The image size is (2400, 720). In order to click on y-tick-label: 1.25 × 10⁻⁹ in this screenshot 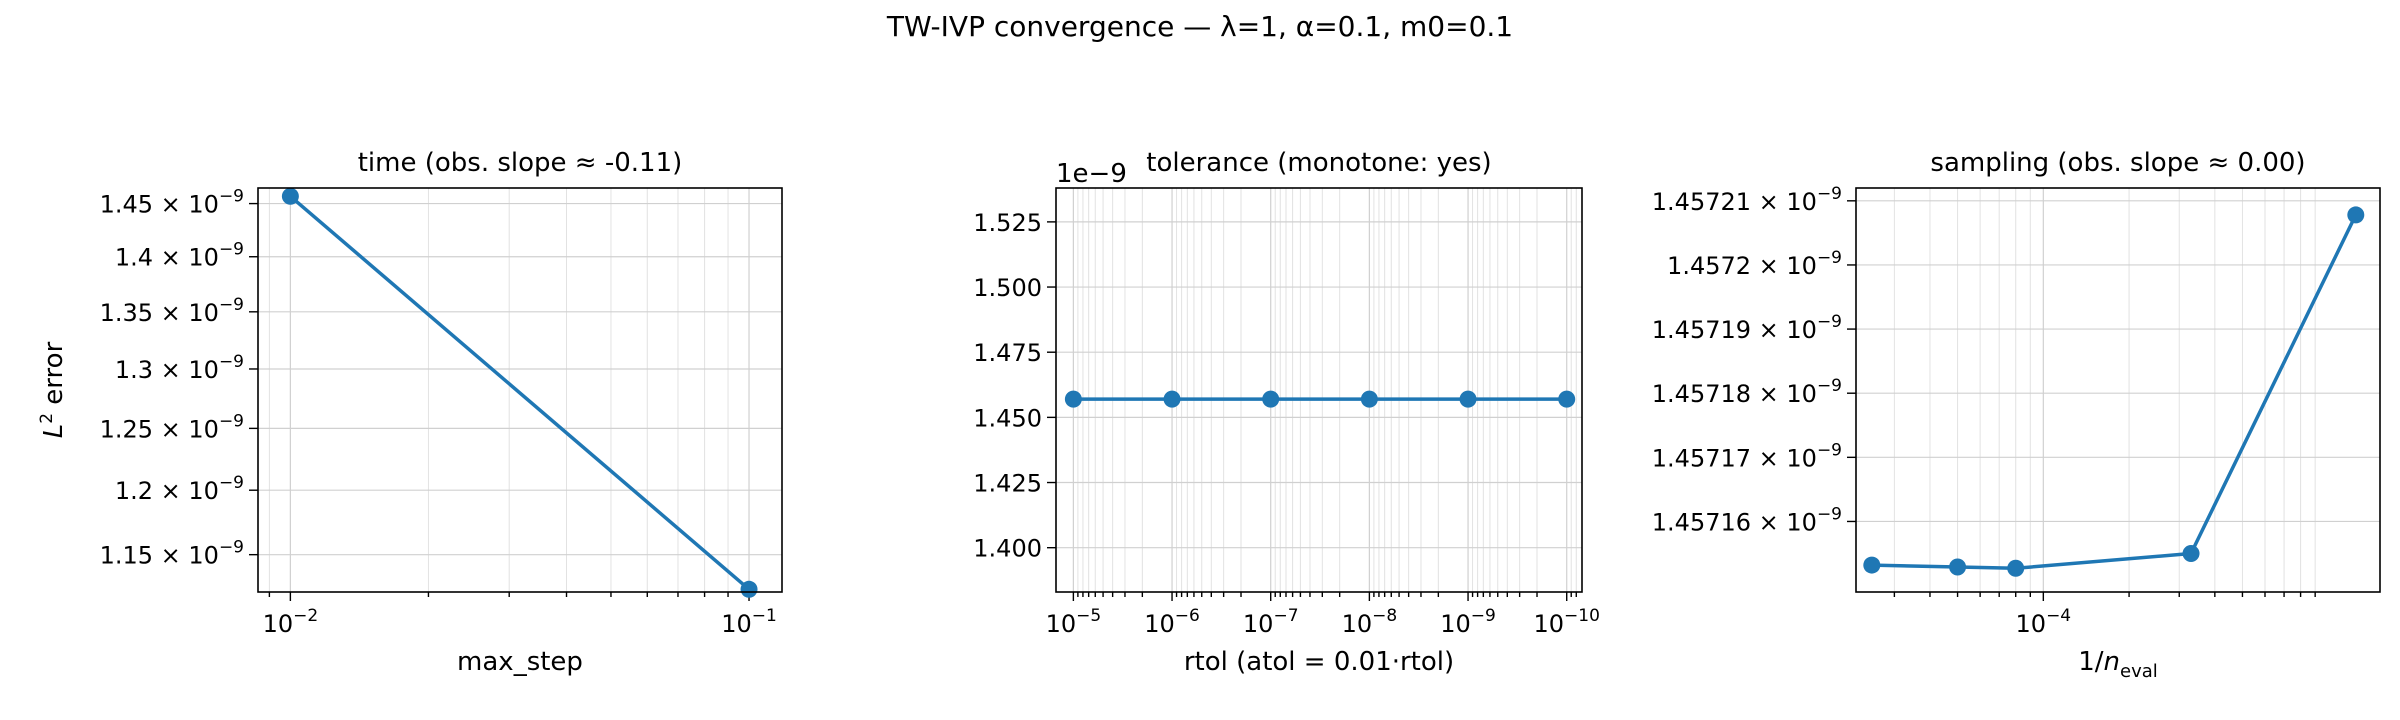, I will do `click(172, 427)`.